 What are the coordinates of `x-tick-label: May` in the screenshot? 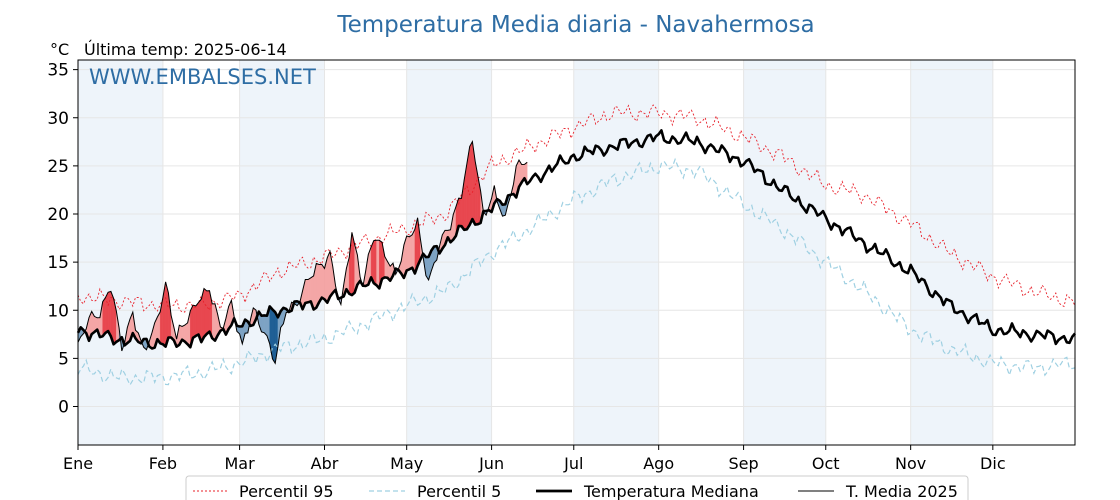 It's located at (406, 463).